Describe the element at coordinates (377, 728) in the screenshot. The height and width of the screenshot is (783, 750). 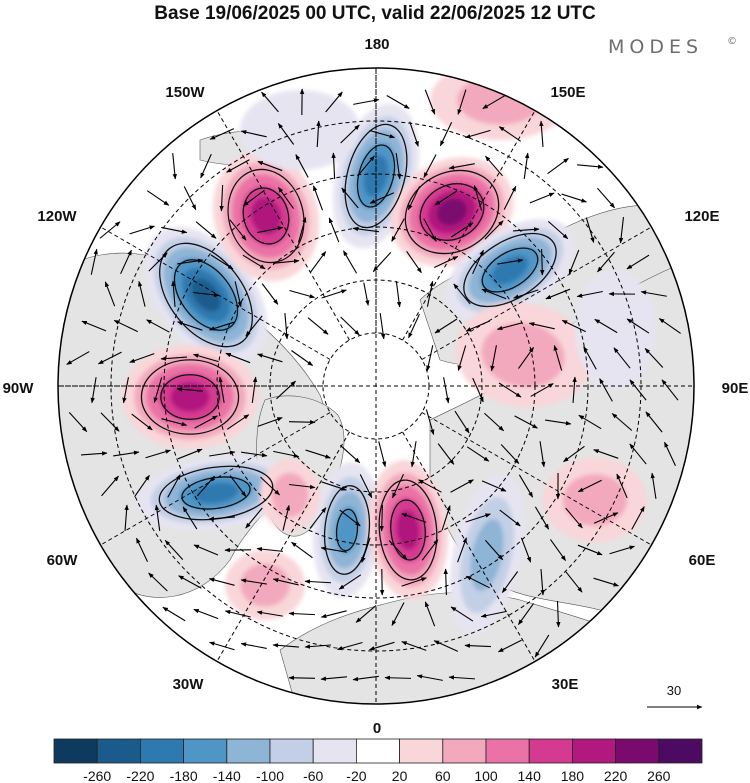
I see `lon-label-0: 0` at that location.